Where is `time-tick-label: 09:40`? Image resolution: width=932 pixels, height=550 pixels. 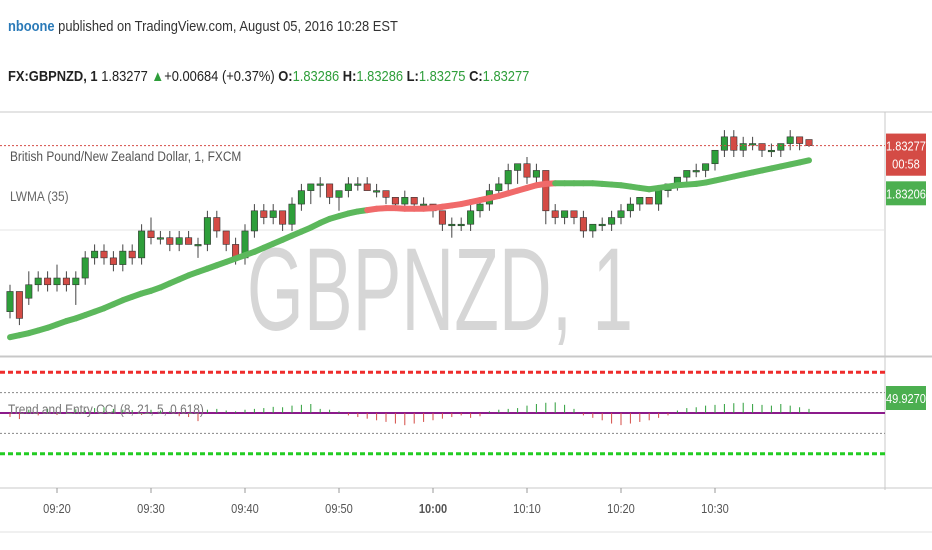 time-tick-label: 09:40 is located at coordinates (245, 508).